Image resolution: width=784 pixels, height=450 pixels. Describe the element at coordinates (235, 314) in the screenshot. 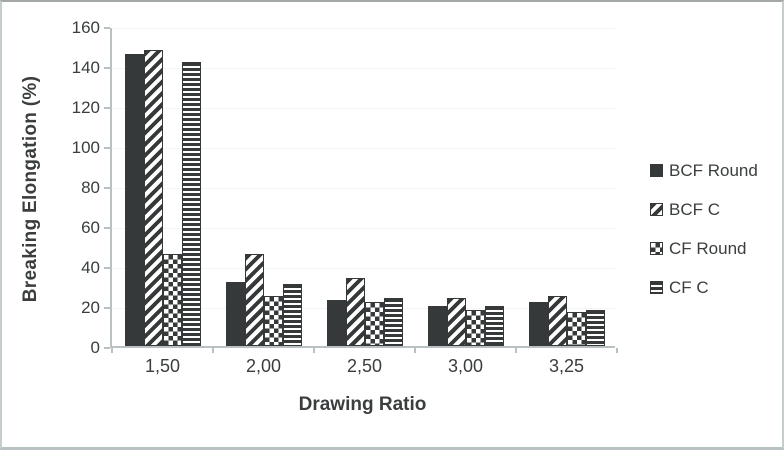

I see `bar-bcf-round-2,00` at that location.